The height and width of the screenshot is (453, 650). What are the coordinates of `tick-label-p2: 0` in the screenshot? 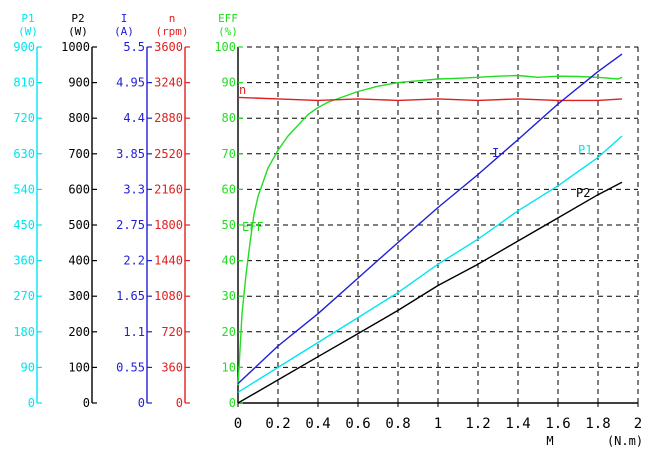 It's located at (86, 403).